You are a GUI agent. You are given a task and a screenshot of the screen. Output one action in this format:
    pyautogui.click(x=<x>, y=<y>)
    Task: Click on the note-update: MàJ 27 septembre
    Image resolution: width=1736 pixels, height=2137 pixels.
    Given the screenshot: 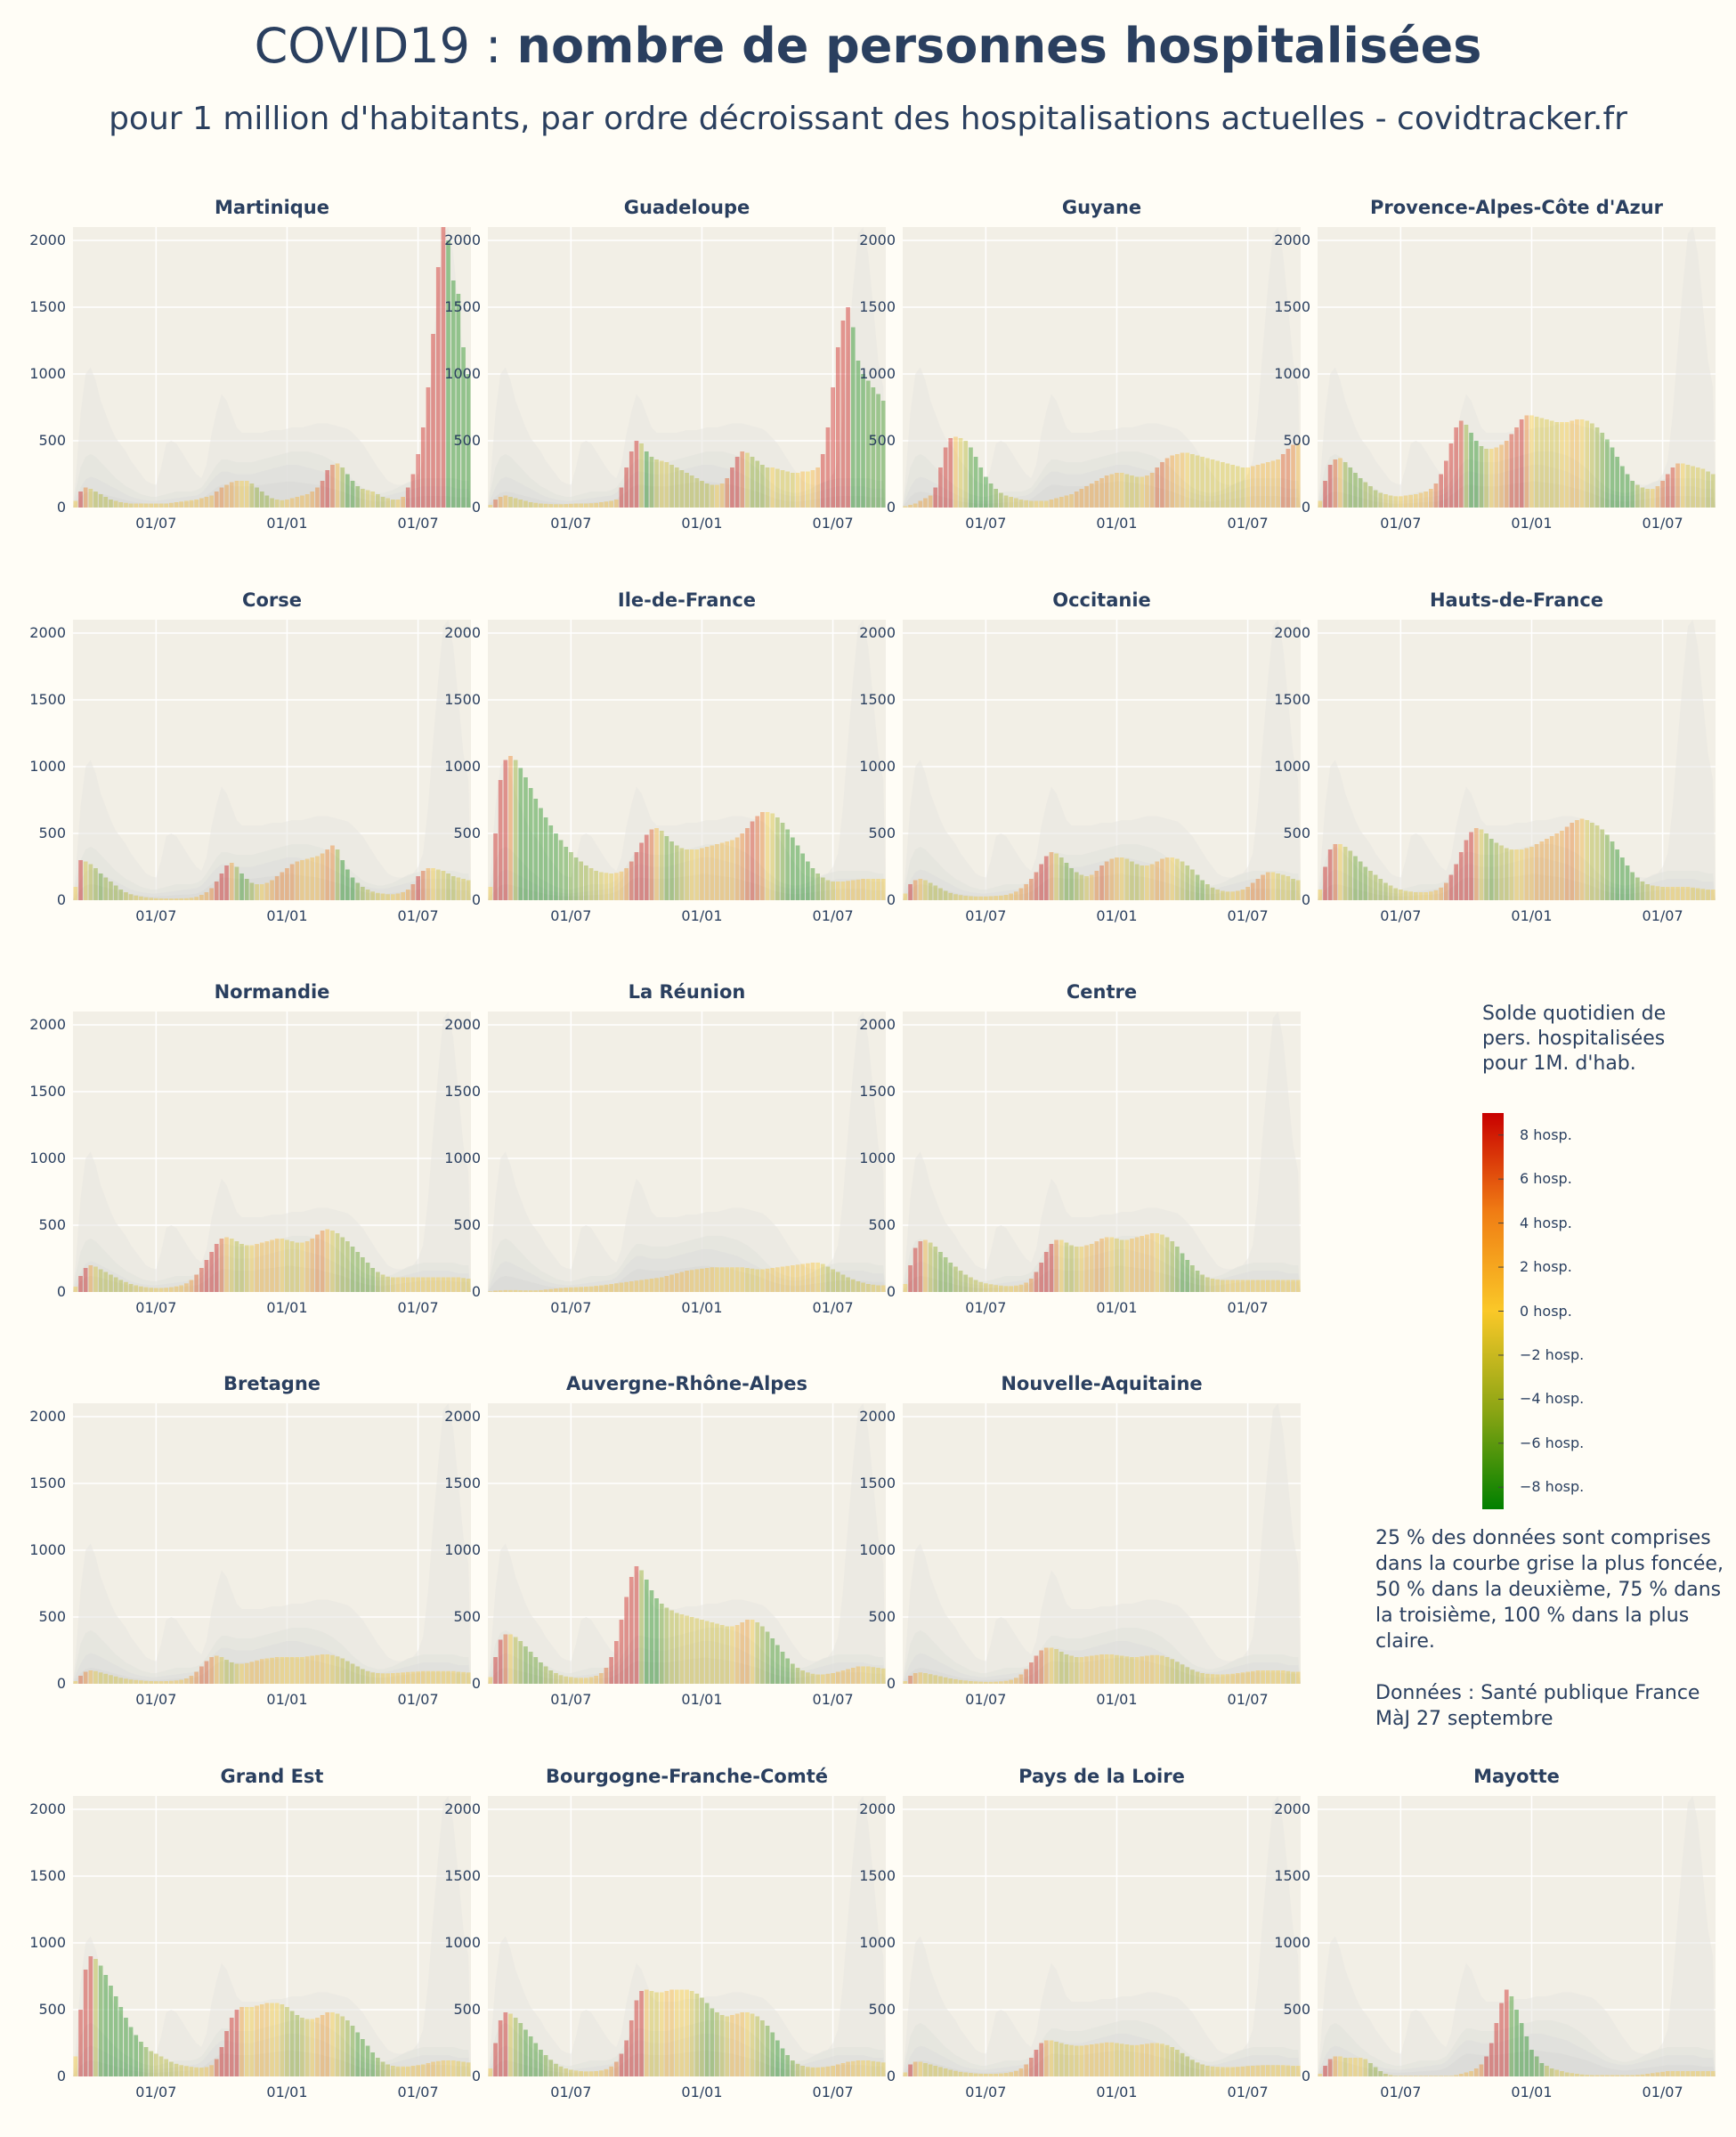 What is the action you would take?
    pyautogui.click(x=1464, y=1719)
    